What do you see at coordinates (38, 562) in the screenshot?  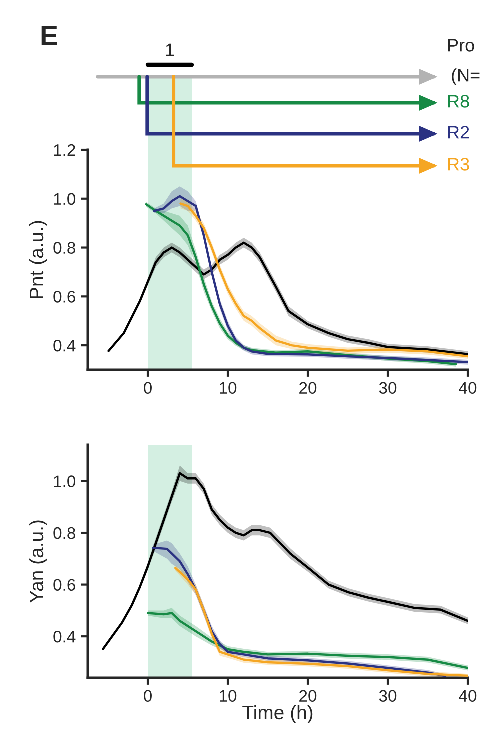 I see `y-axis-title: Yan (a.u.)` at bounding box center [38, 562].